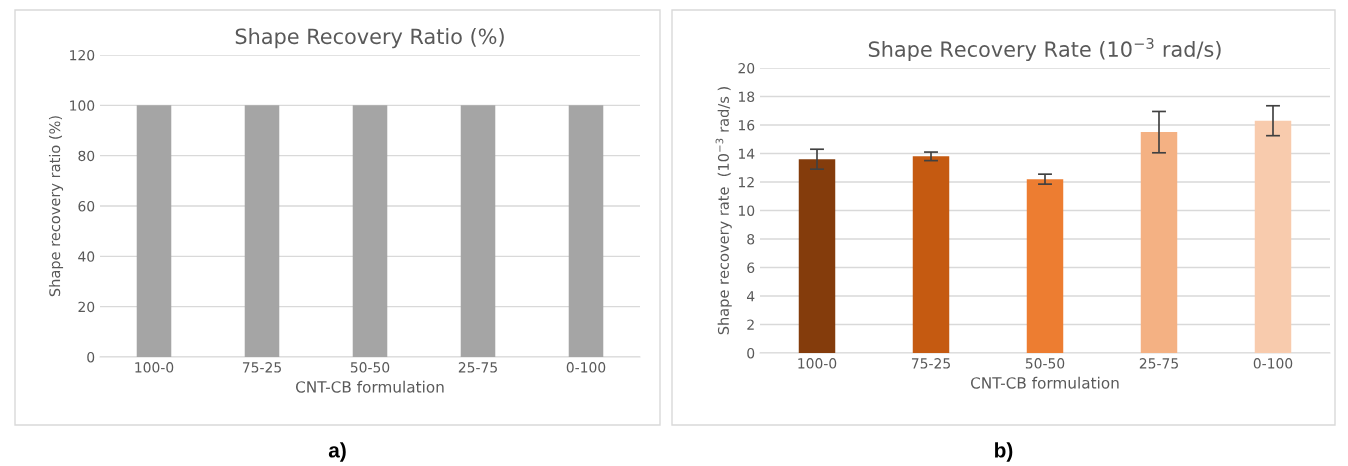  I want to click on y-tick-label: 2, so click(750, 324).